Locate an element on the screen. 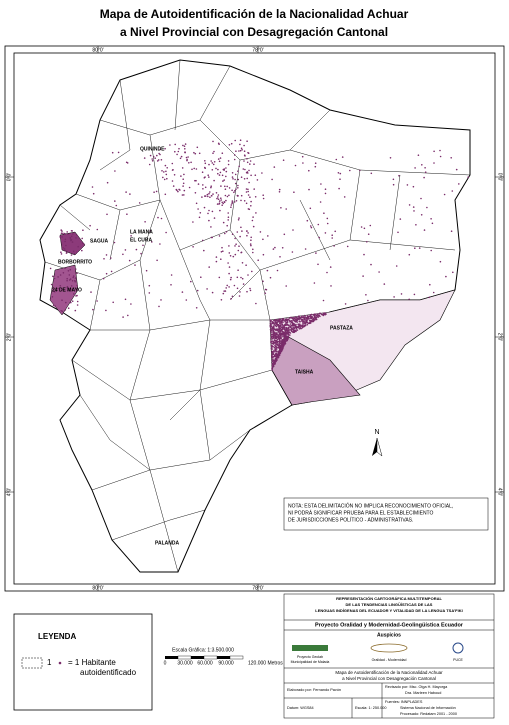 The width and height of the screenshot is (509, 725). north-arrow is located at coordinates (374, 447).